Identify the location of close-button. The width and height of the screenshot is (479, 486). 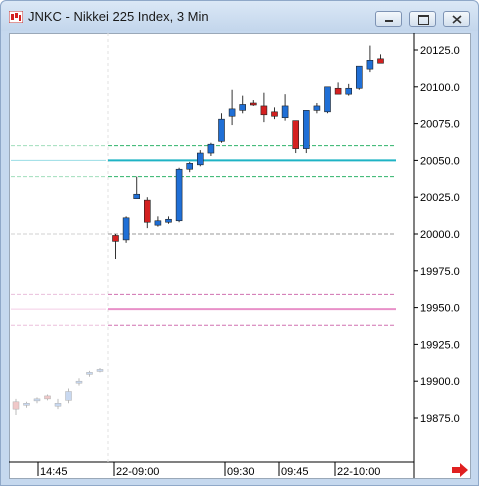
(456, 19).